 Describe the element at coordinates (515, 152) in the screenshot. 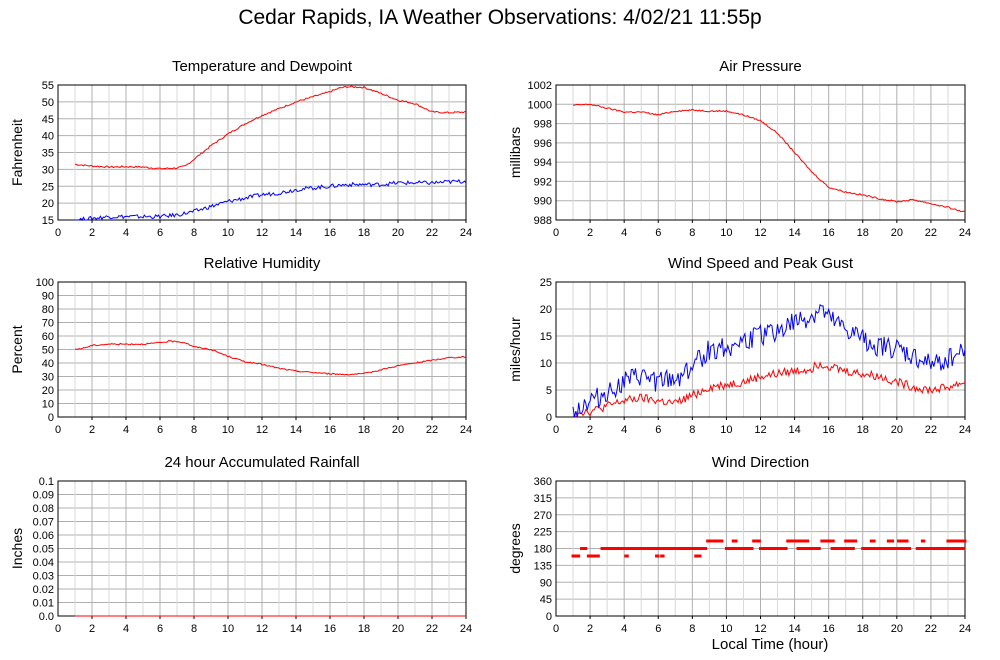

I see `y-axis-label: millibars` at that location.